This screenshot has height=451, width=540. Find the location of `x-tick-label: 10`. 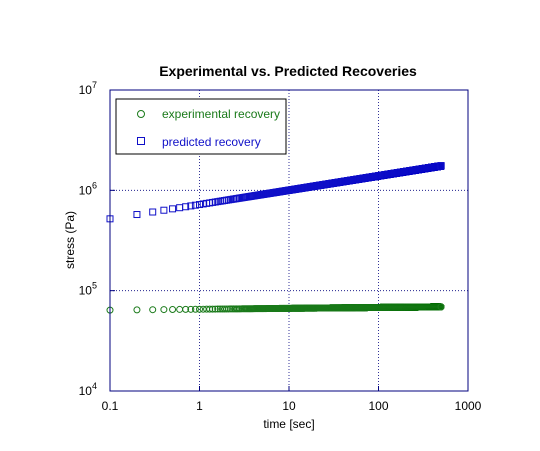

x-tick-label: 10 is located at coordinates (289, 406).